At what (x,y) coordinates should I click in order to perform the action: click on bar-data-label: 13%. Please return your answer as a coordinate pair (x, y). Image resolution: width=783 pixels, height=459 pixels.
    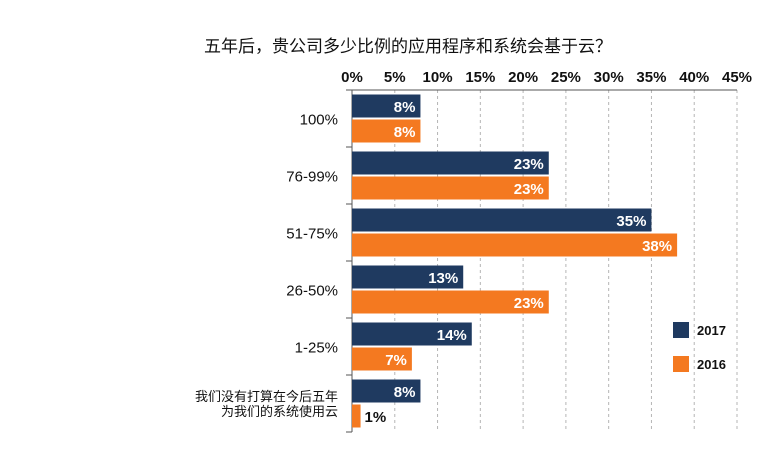
    Looking at the image, I should click on (443, 278).